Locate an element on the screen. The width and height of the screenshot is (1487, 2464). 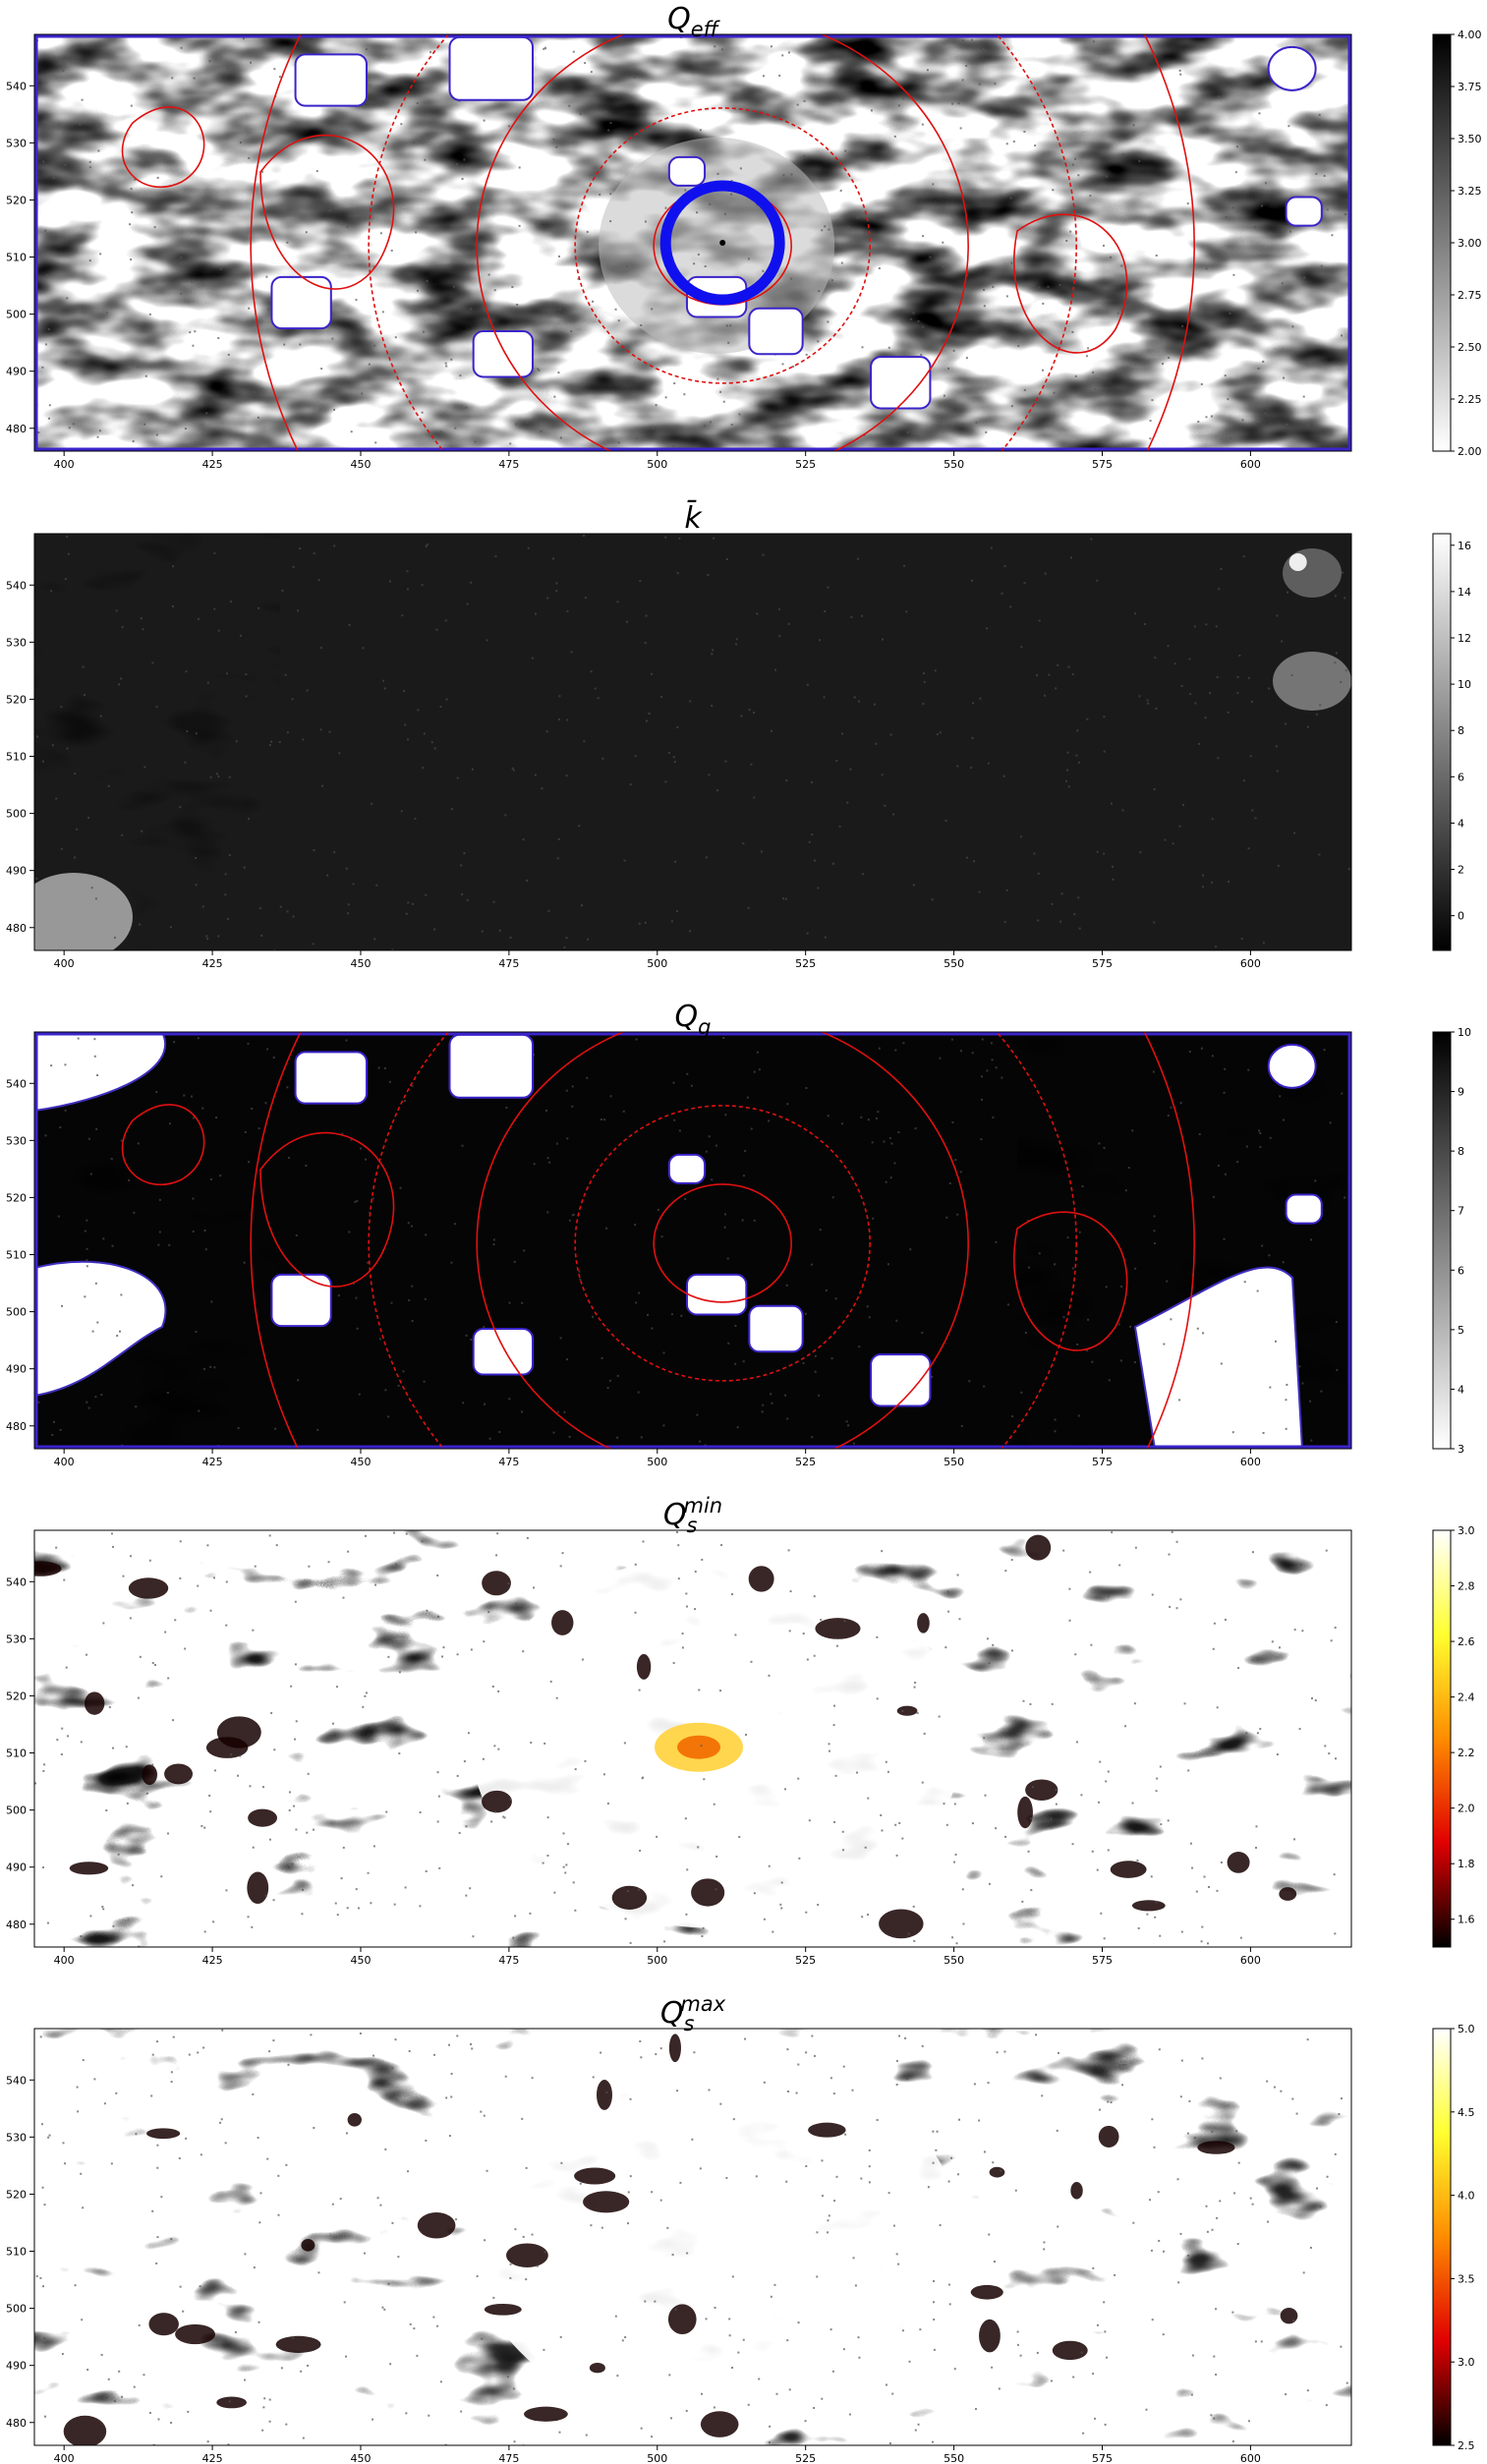
heatmap-left-structure is located at coordinates (157, 742).